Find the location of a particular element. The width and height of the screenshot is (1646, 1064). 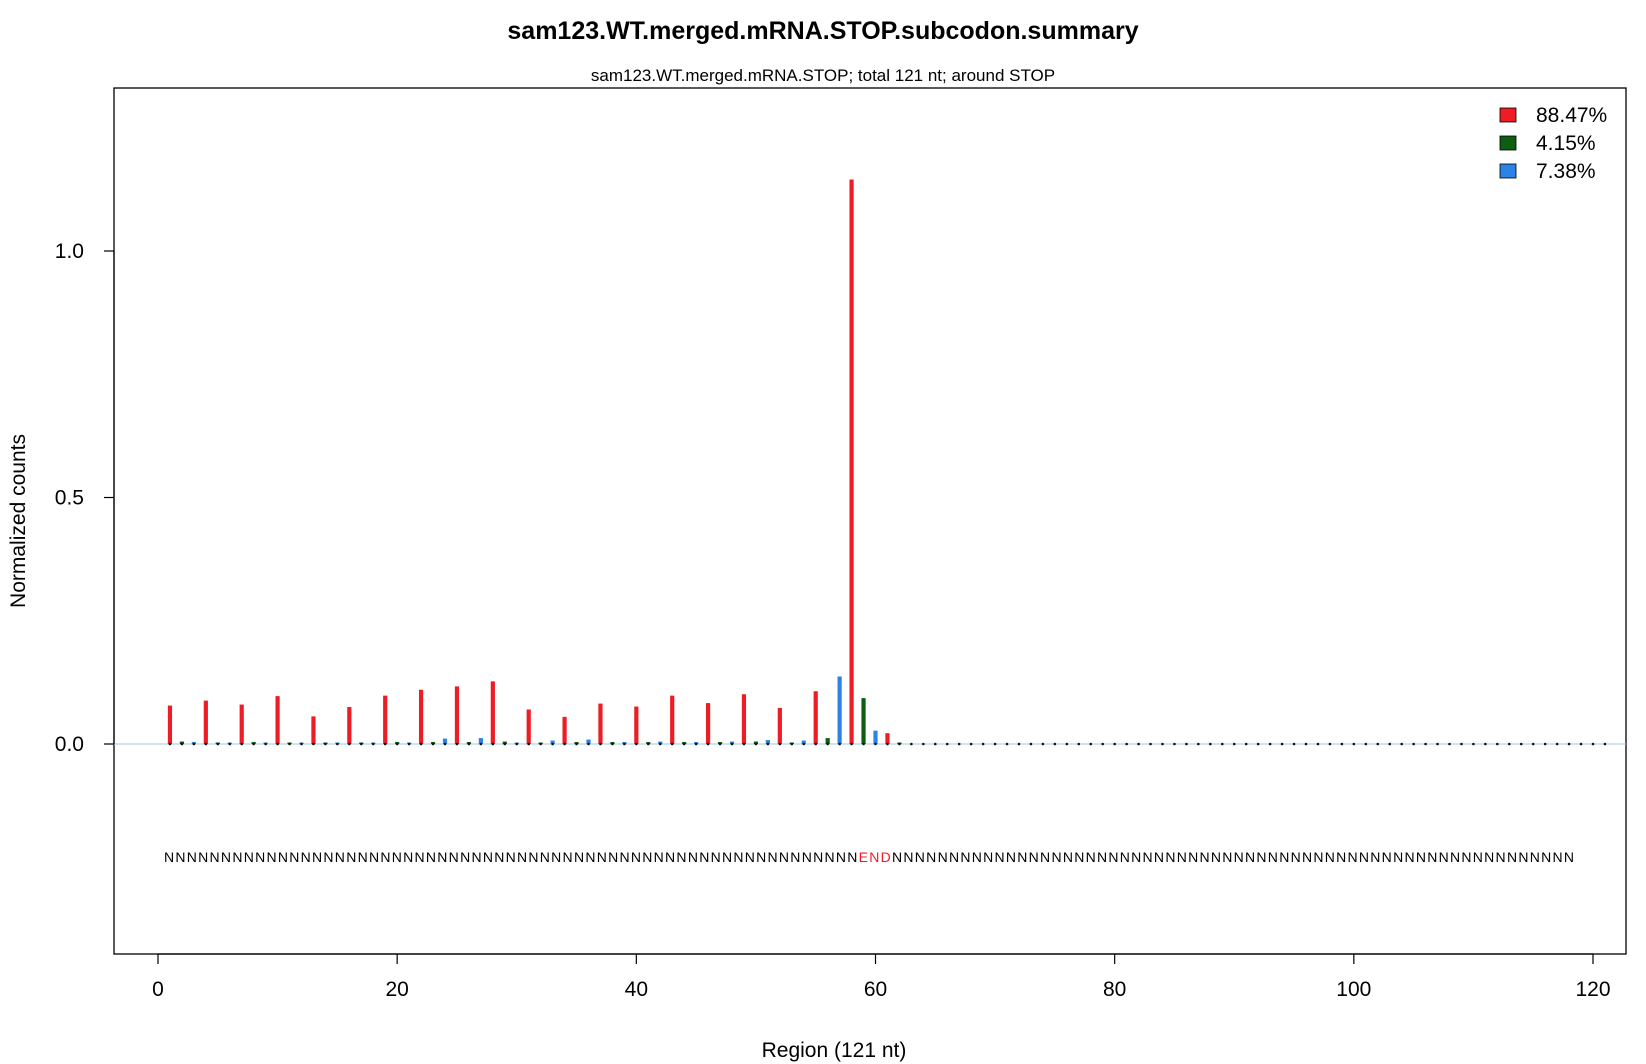

legend: 88.47% 4.15% 7.38% is located at coordinates (1553, 143).